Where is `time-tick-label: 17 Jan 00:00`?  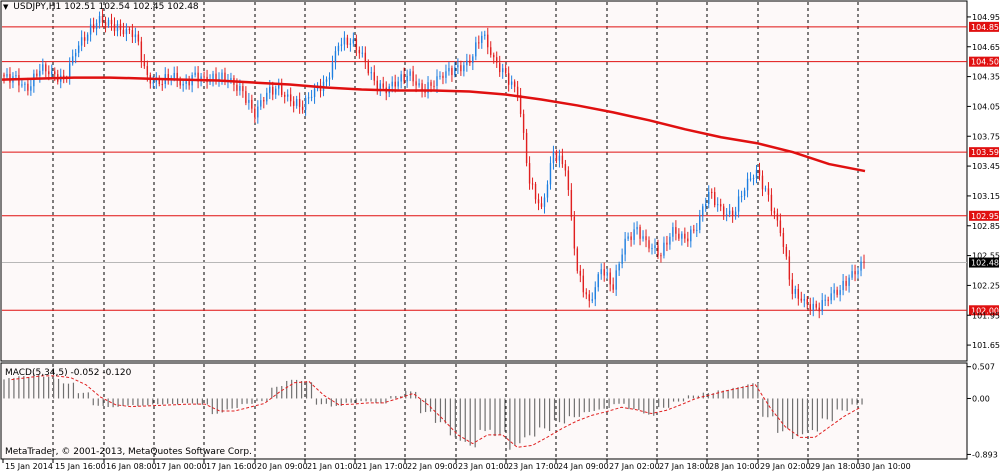 time-tick-label: 17 Jan 00:00 is located at coordinates (181, 466).